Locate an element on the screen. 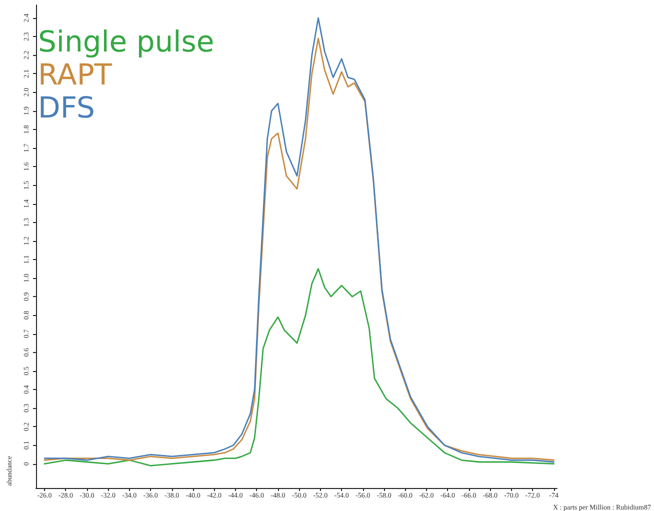  text: Single pulse is located at coordinates (126, 41).